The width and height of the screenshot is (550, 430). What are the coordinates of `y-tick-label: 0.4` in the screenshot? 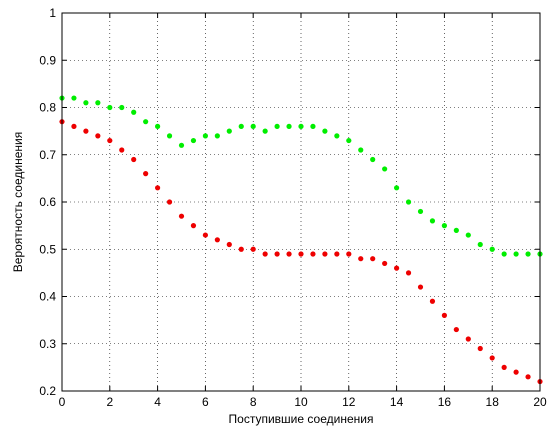 It's located at (47, 297).